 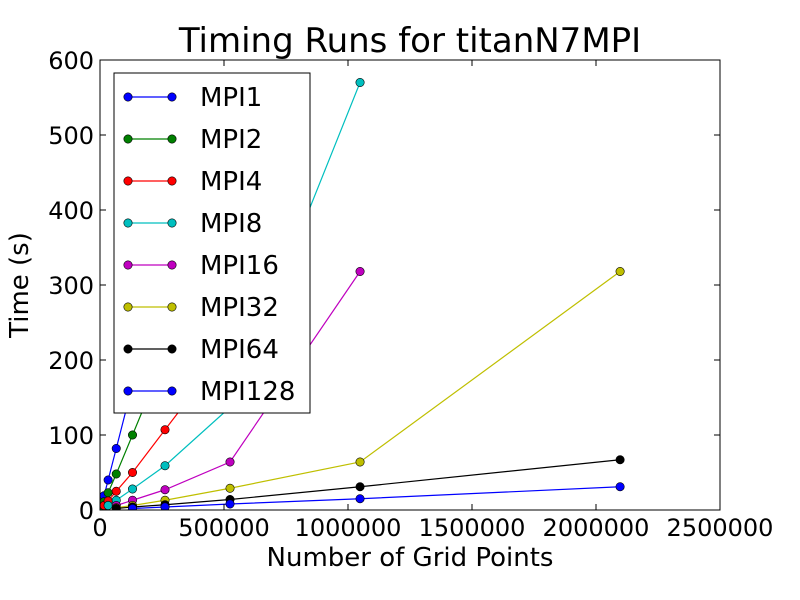 I want to click on legend-label: MPI1, so click(x=231, y=98).